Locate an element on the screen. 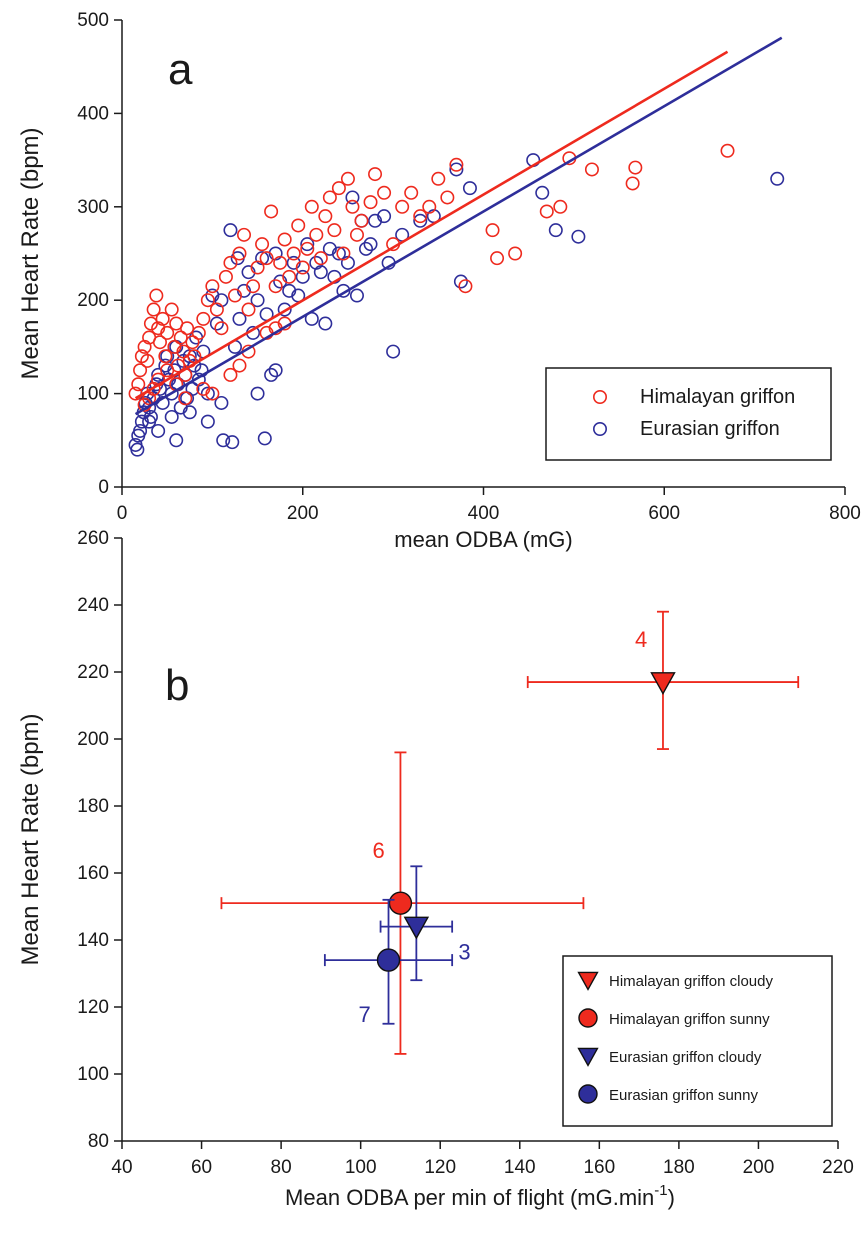  x-tick-label: 200 is located at coordinates (759, 1167).